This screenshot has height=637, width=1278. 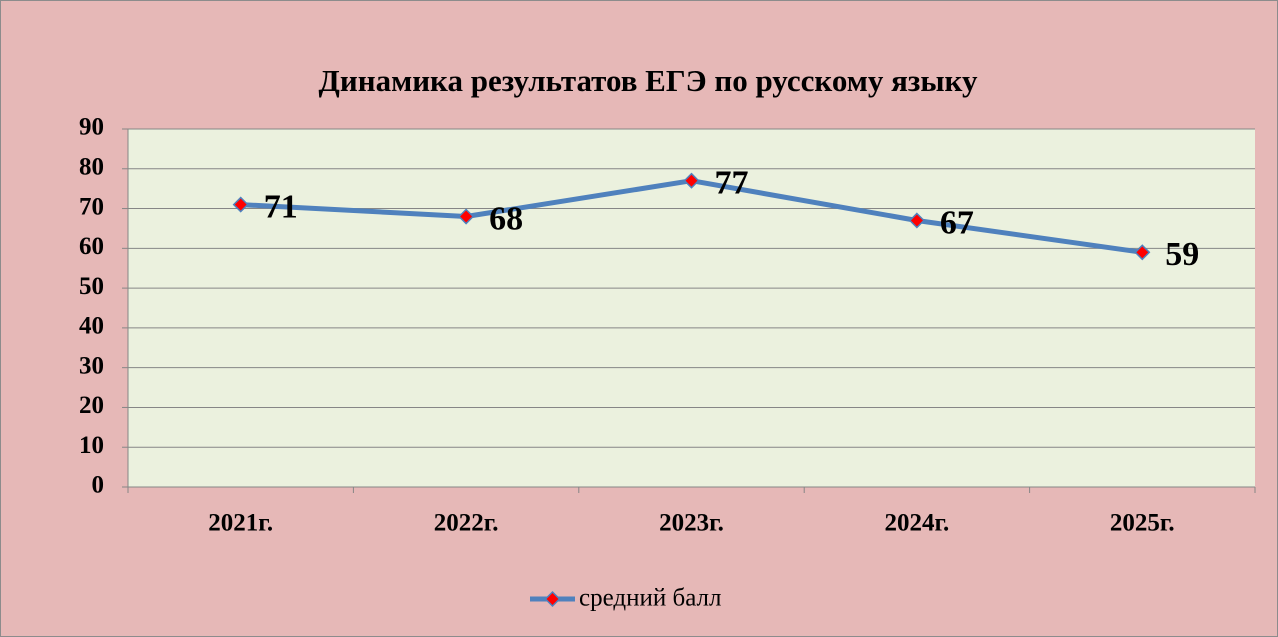 I want to click on data-label: 67, so click(x=957, y=222).